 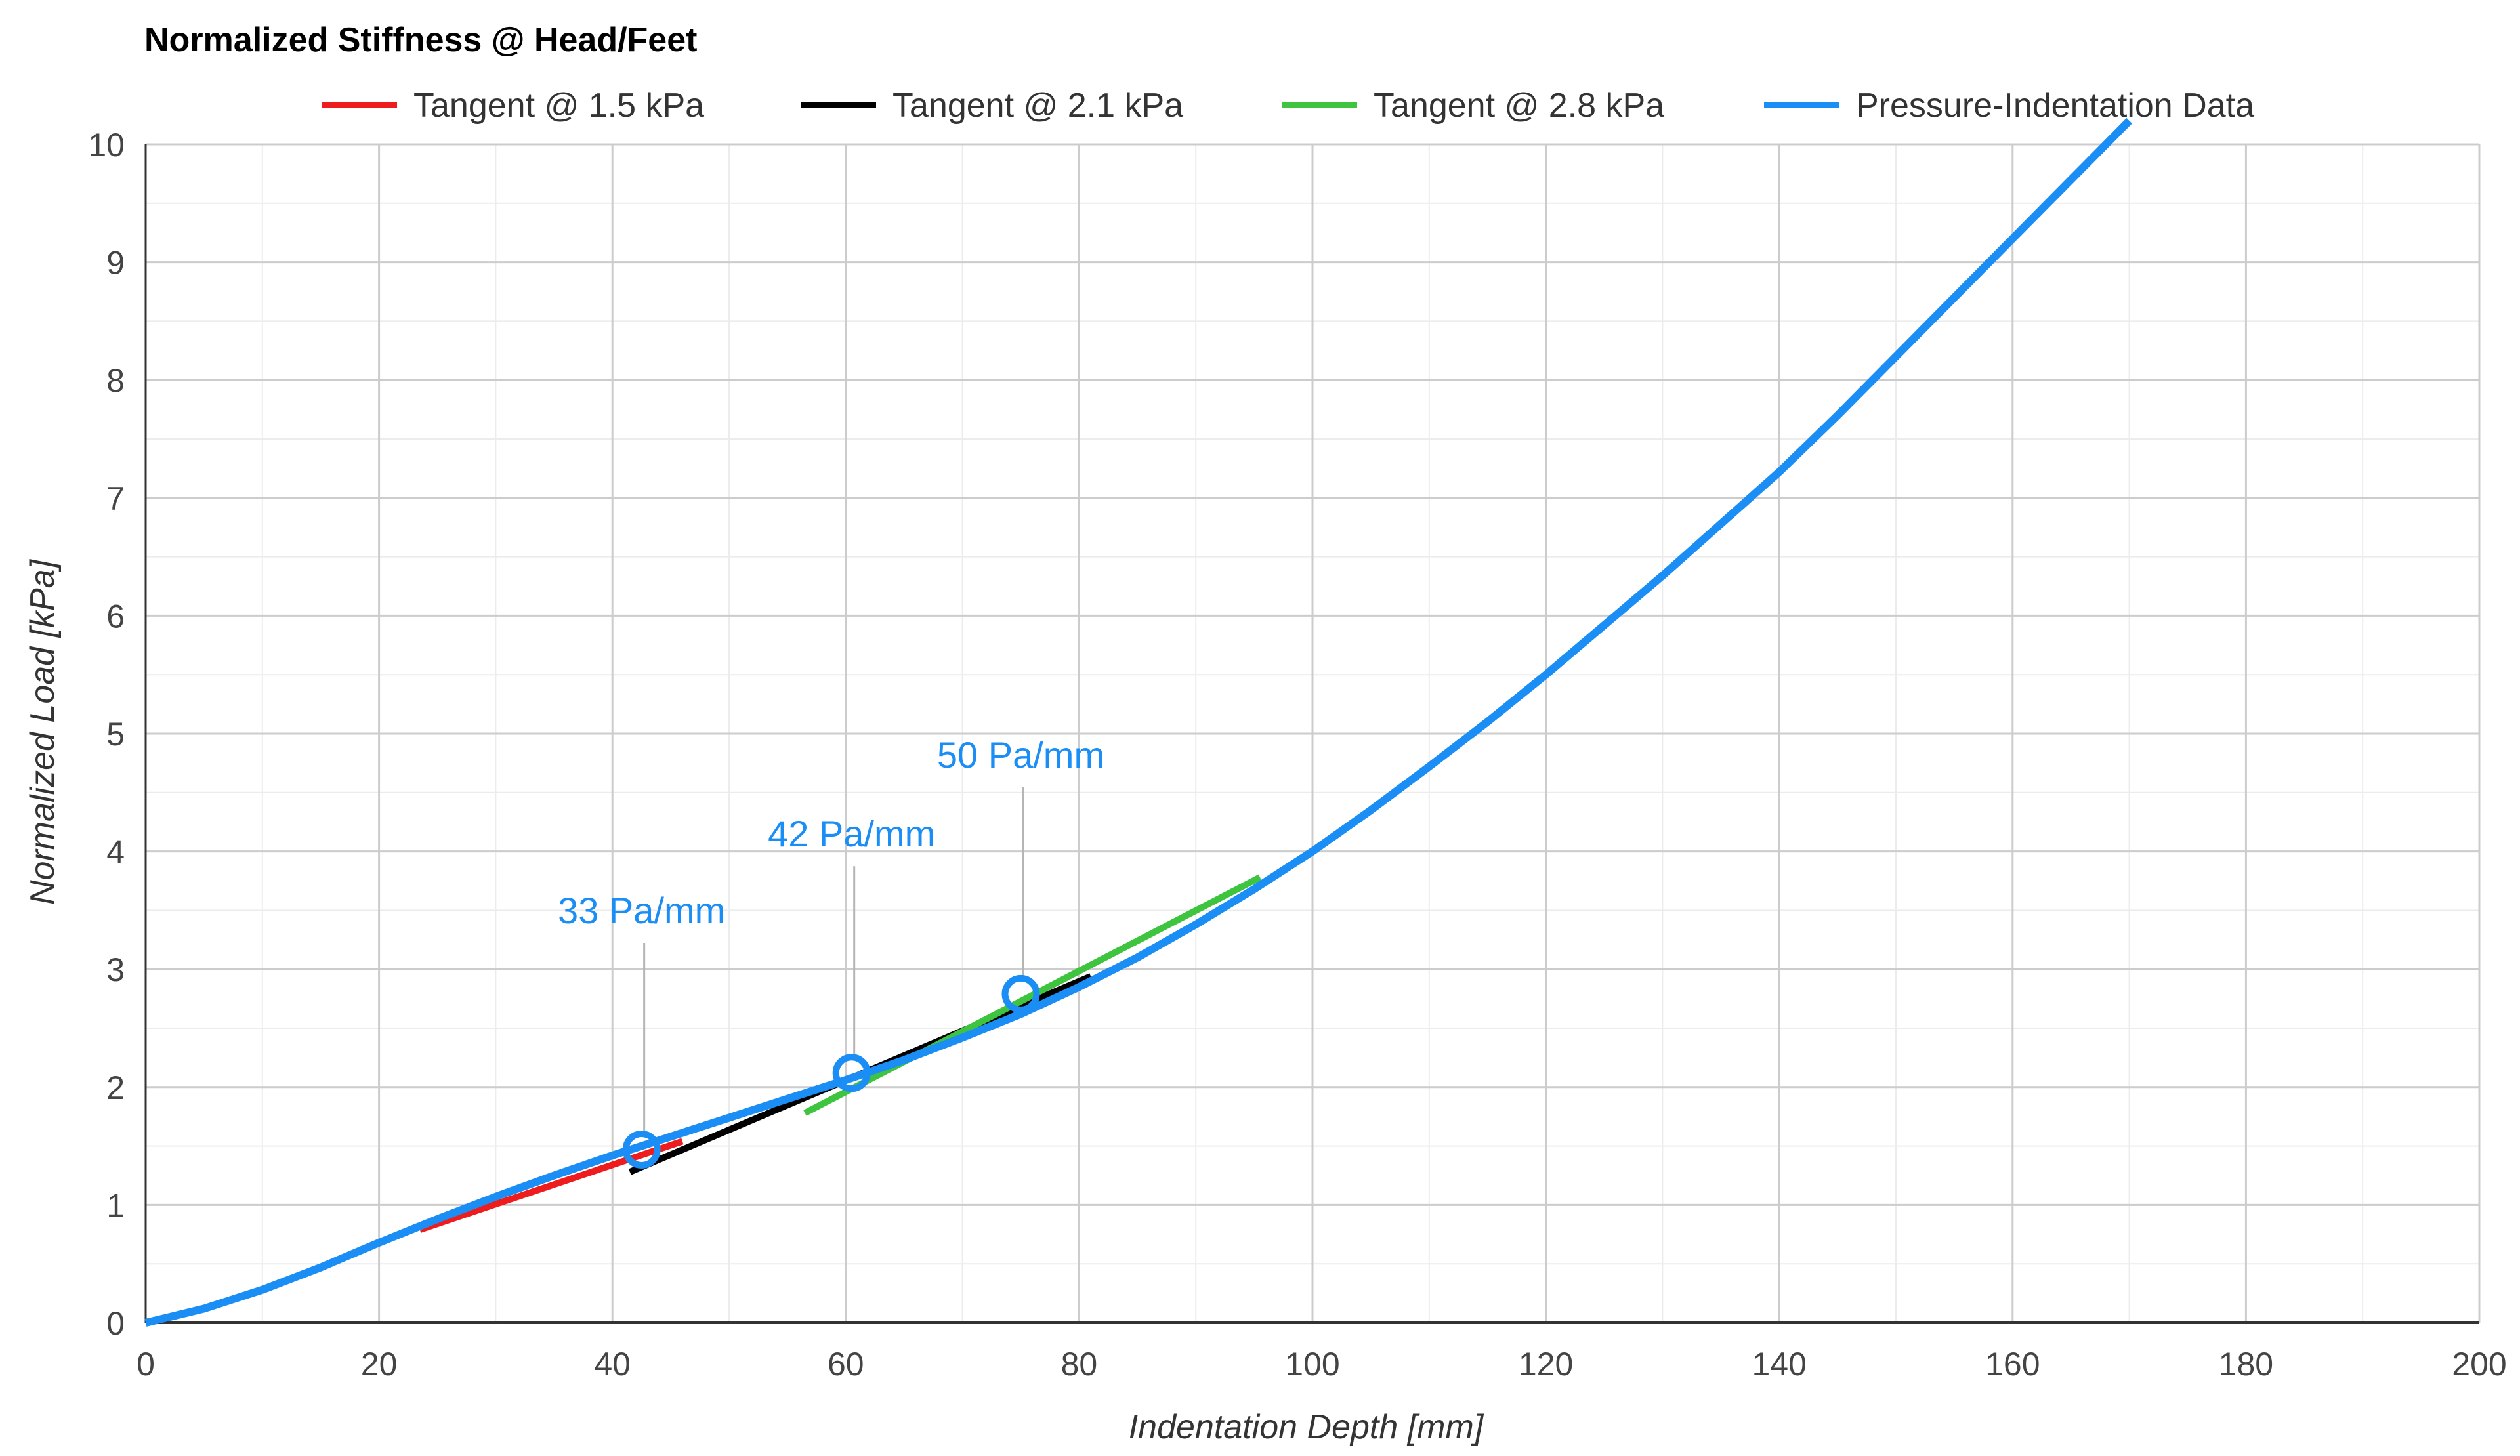 What do you see at coordinates (1312, 1364) in the screenshot?
I see `x-tick-label: 100` at bounding box center [1312, 1364].